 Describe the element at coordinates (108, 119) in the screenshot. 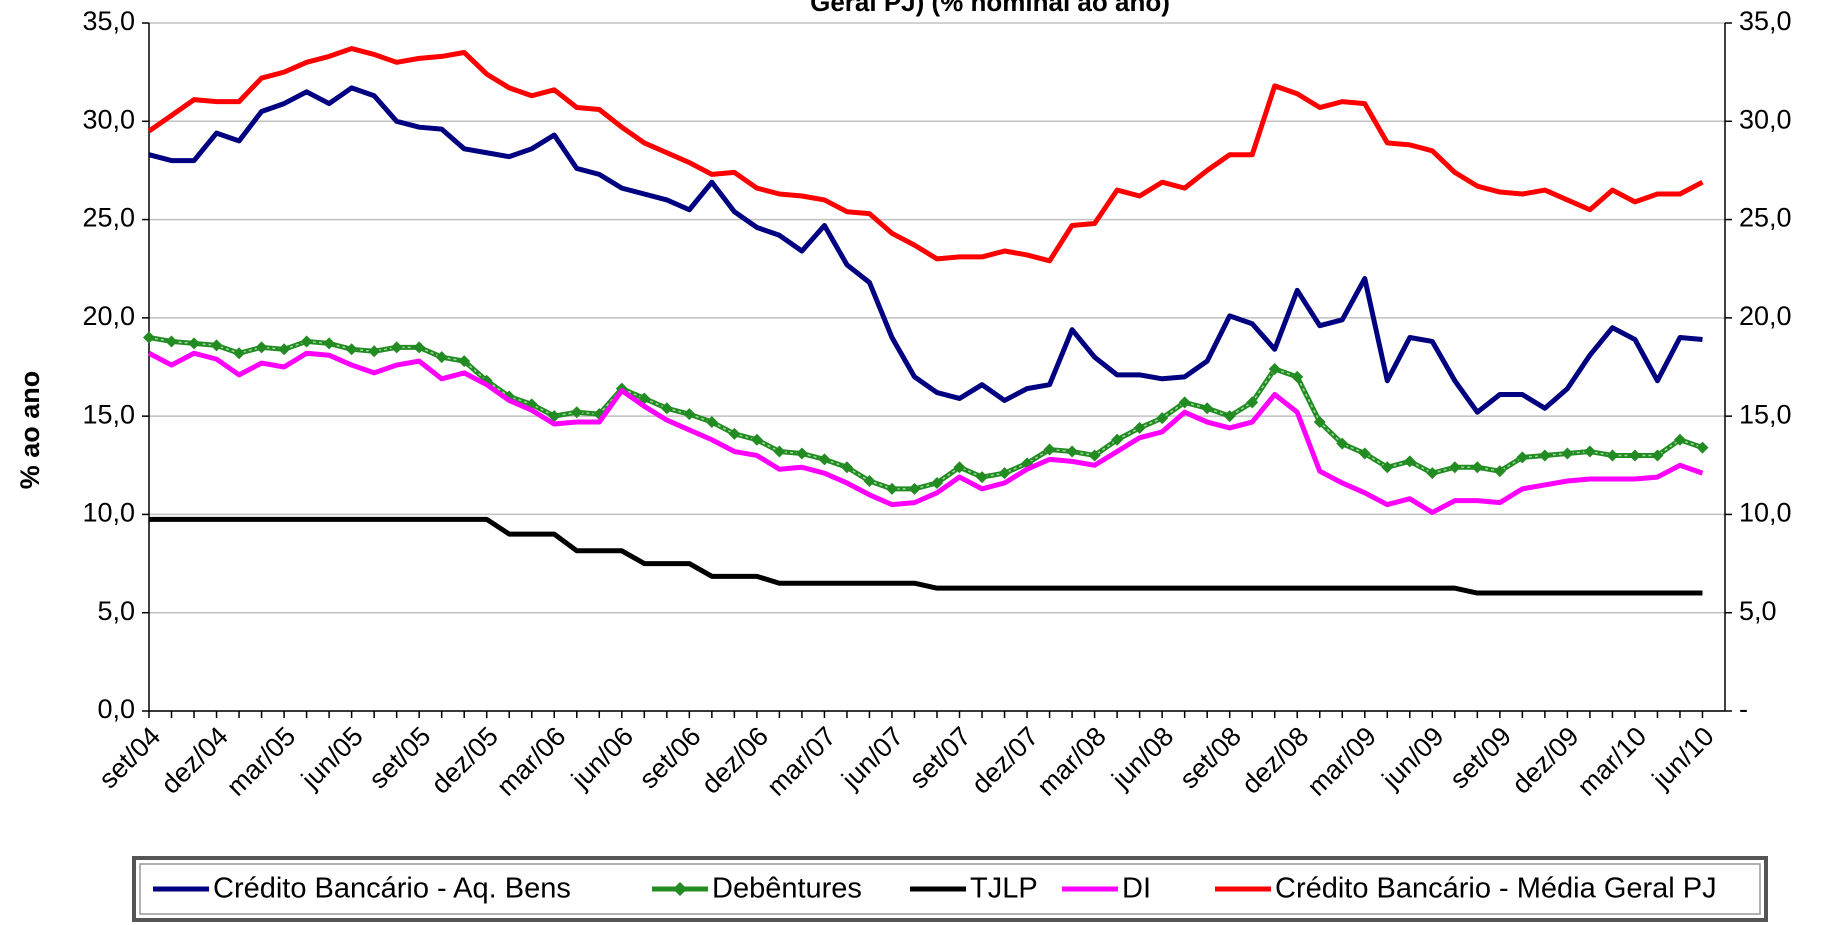

I see `y-tick-label: 30,0` at that location.